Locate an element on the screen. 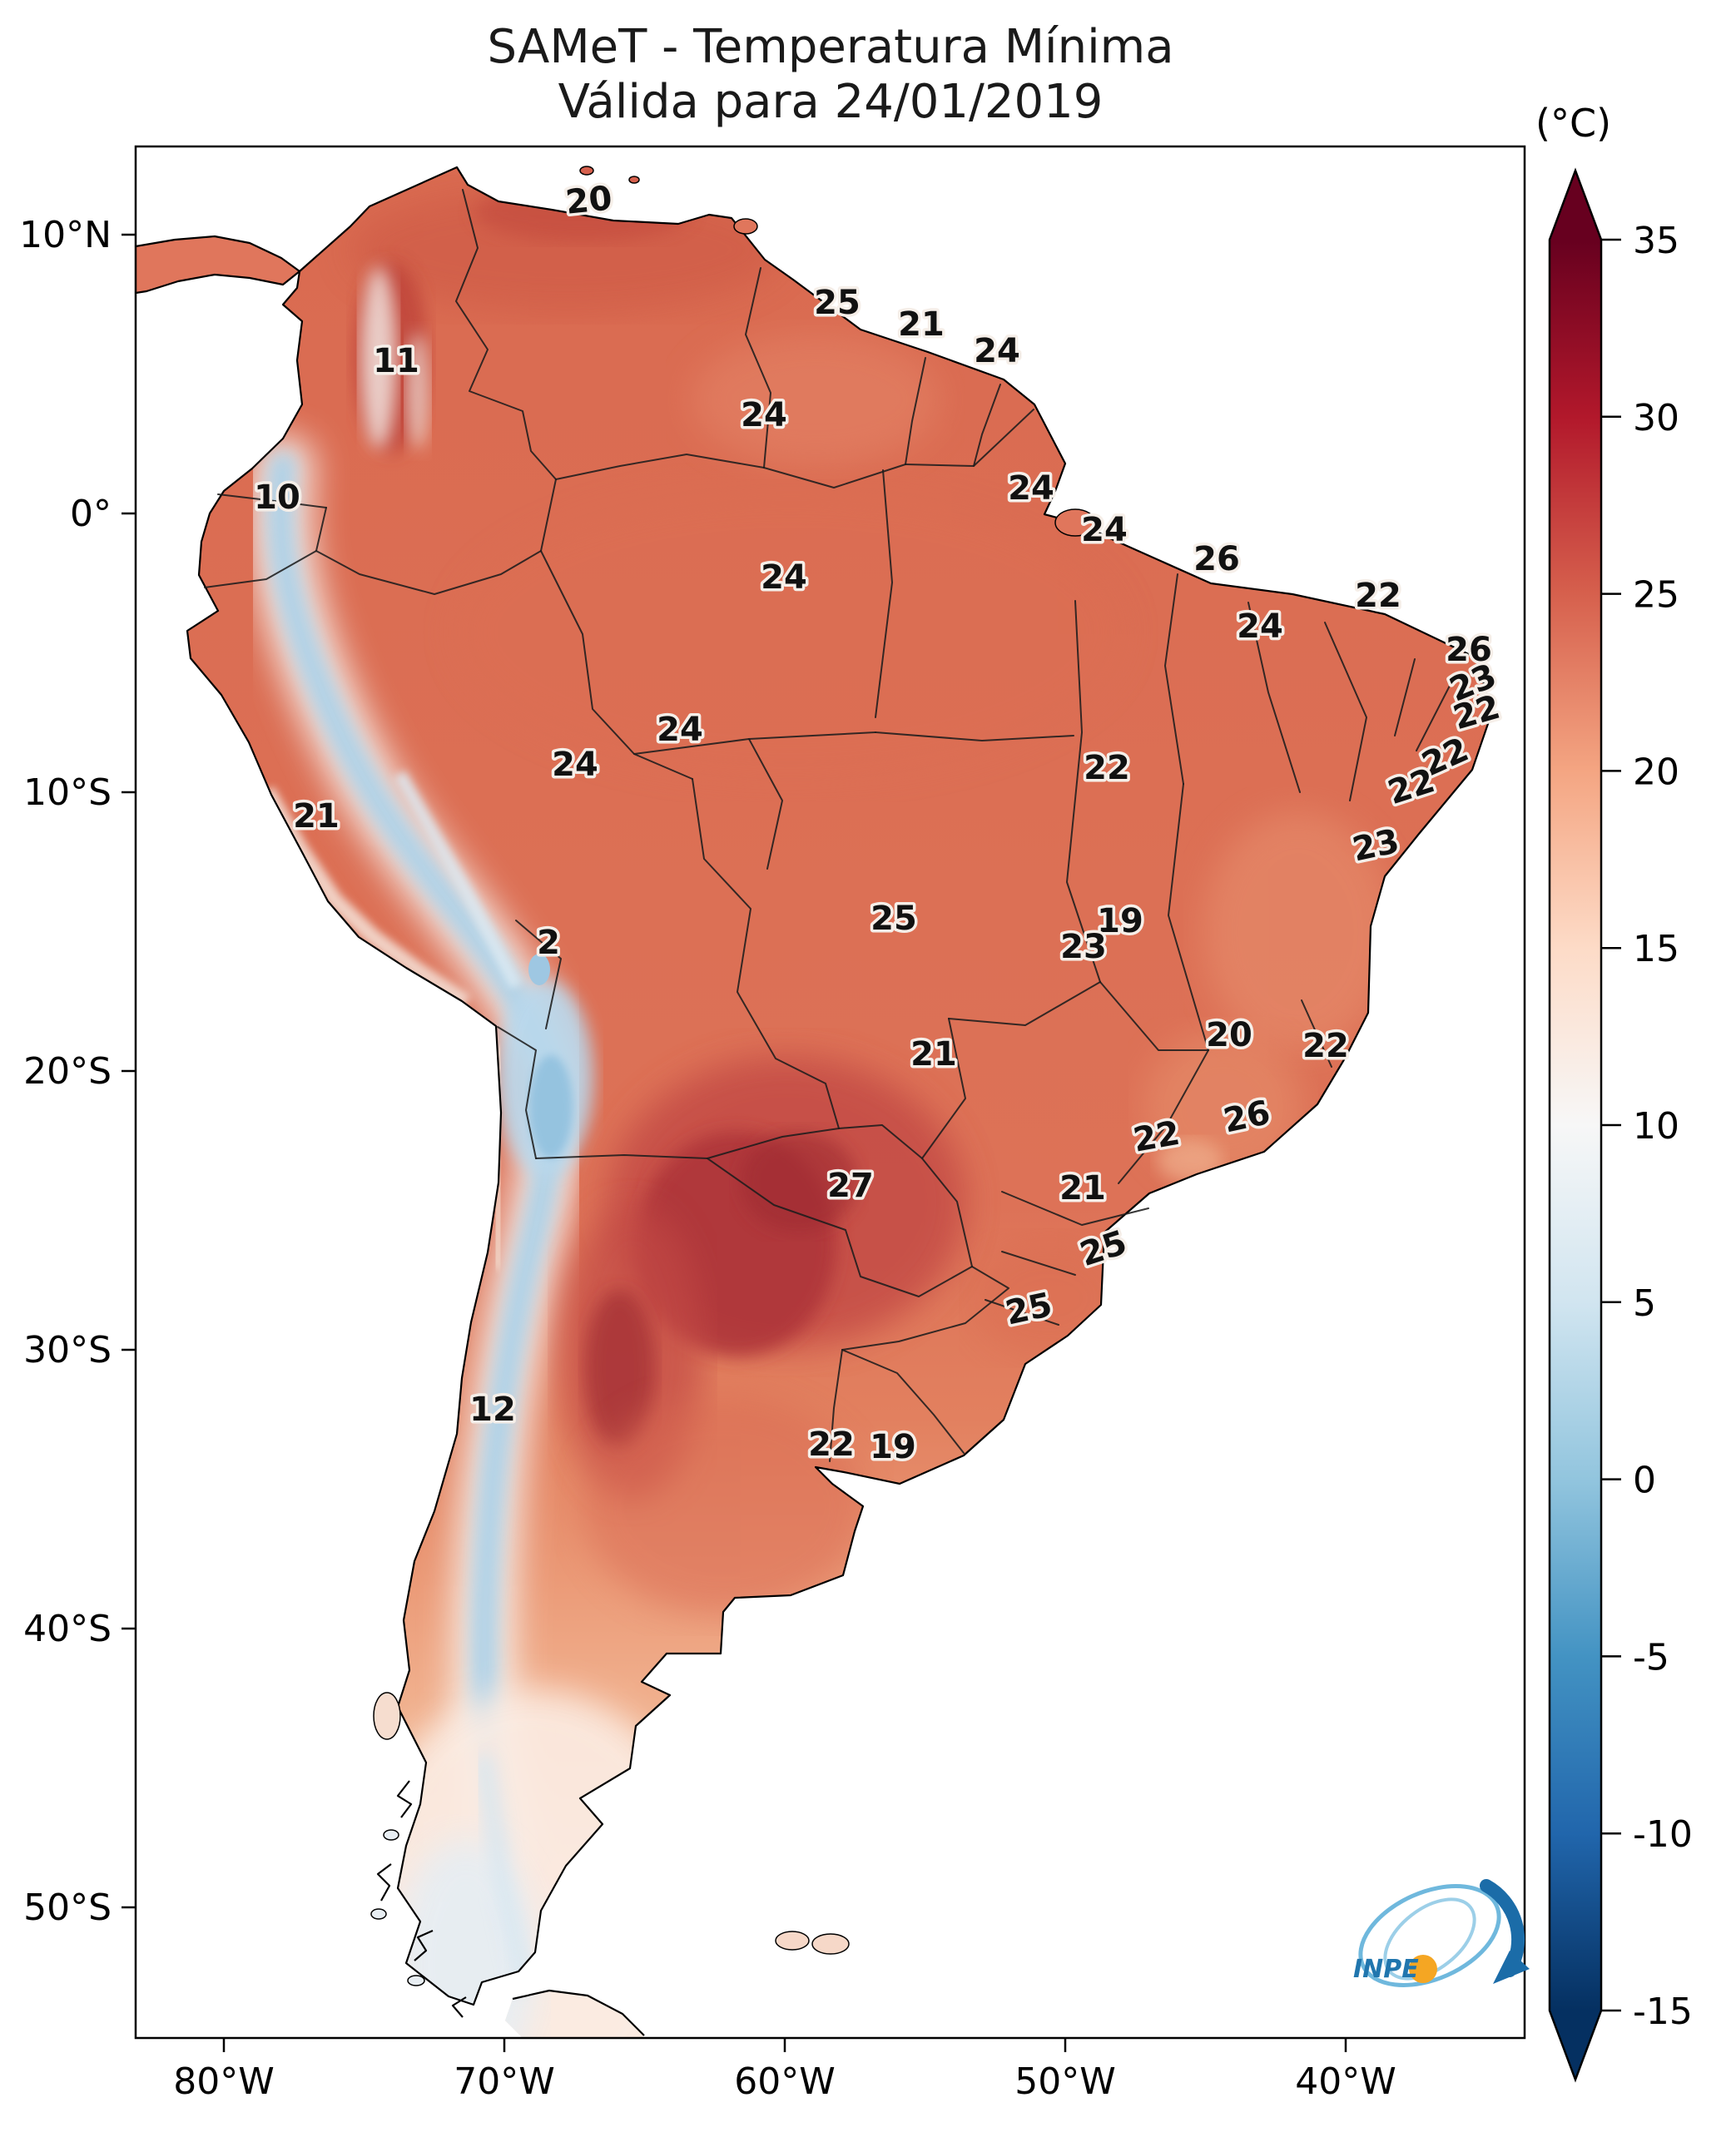 The width and height of the screenshot is (1736, 2152). colorbar-tick-label: 10 is located at coordinates (1656, 1126).